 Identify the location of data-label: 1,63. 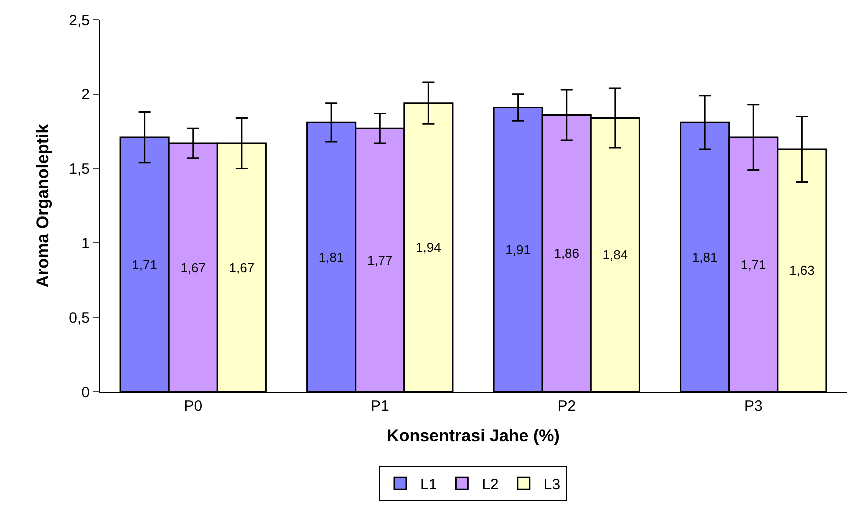
(802, 270).